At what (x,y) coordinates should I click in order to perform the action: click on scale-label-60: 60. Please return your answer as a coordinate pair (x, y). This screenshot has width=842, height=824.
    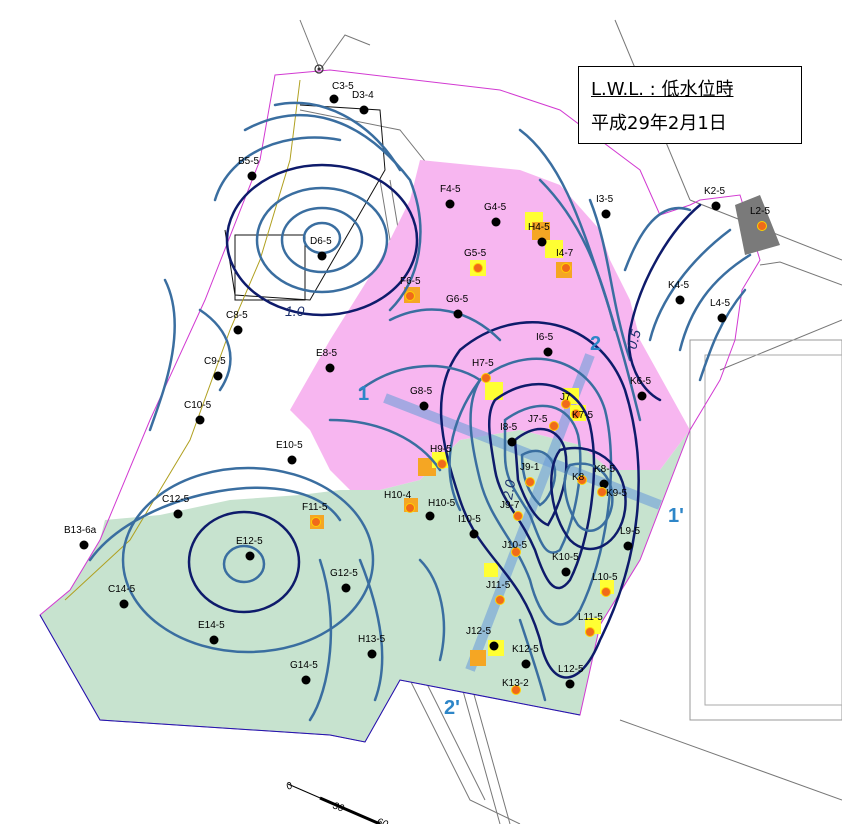
    Looking at the image, I should click on (382, 820).